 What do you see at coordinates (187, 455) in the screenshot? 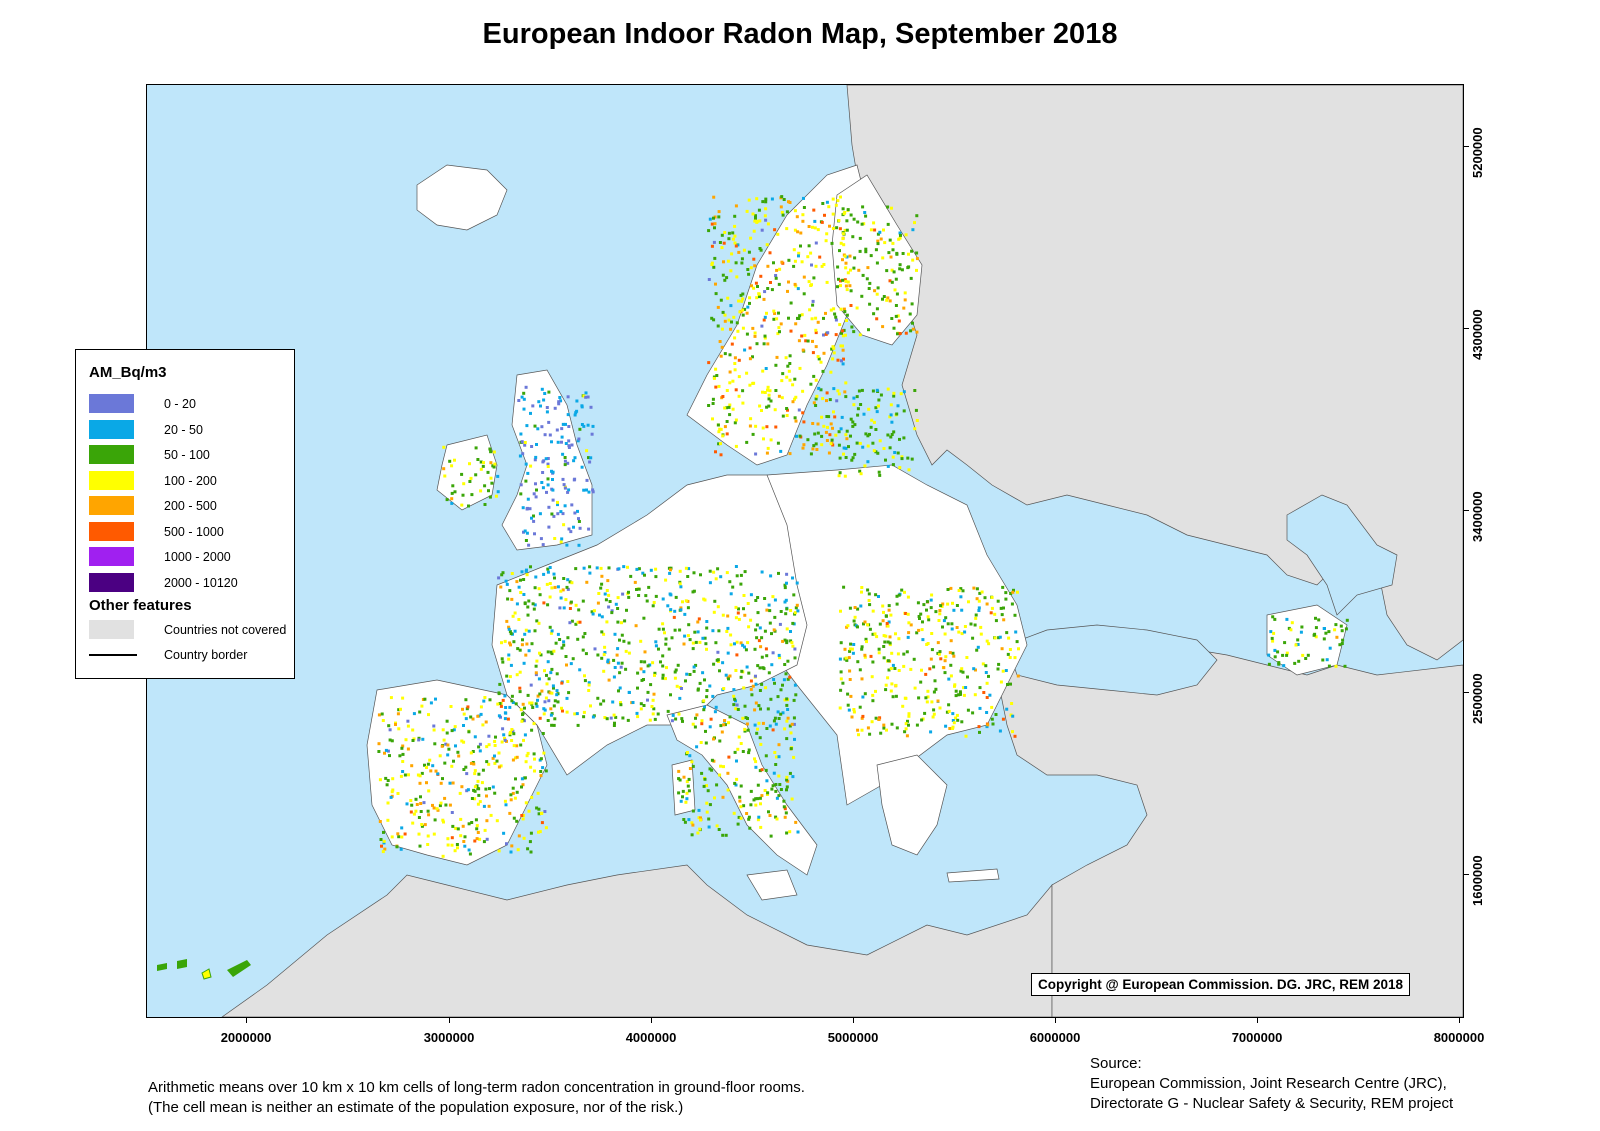
I see `legend-label-class-2: 50 - 100` at bounding box center [187, 455].